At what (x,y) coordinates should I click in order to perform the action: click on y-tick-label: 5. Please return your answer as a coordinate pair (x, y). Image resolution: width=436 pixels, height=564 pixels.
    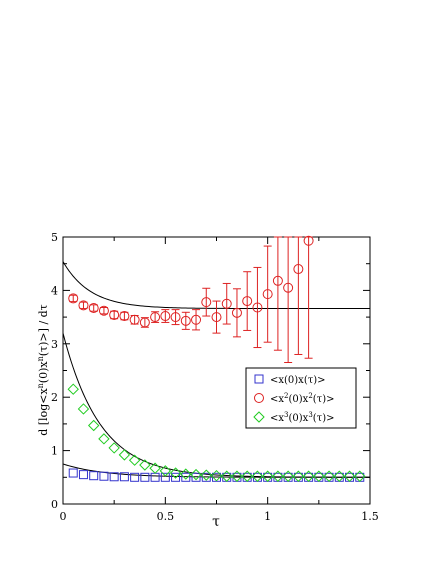
    Looking at the image, I should click on (54, 237).